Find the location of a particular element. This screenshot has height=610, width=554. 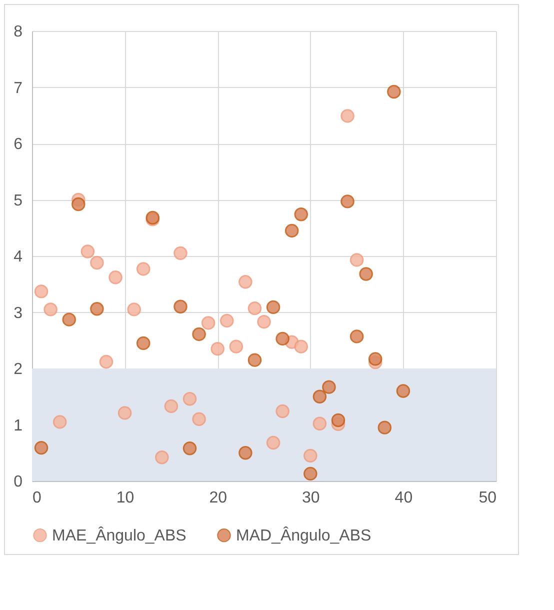

y-tick-label: 1 is located at coordinates (18, 425).